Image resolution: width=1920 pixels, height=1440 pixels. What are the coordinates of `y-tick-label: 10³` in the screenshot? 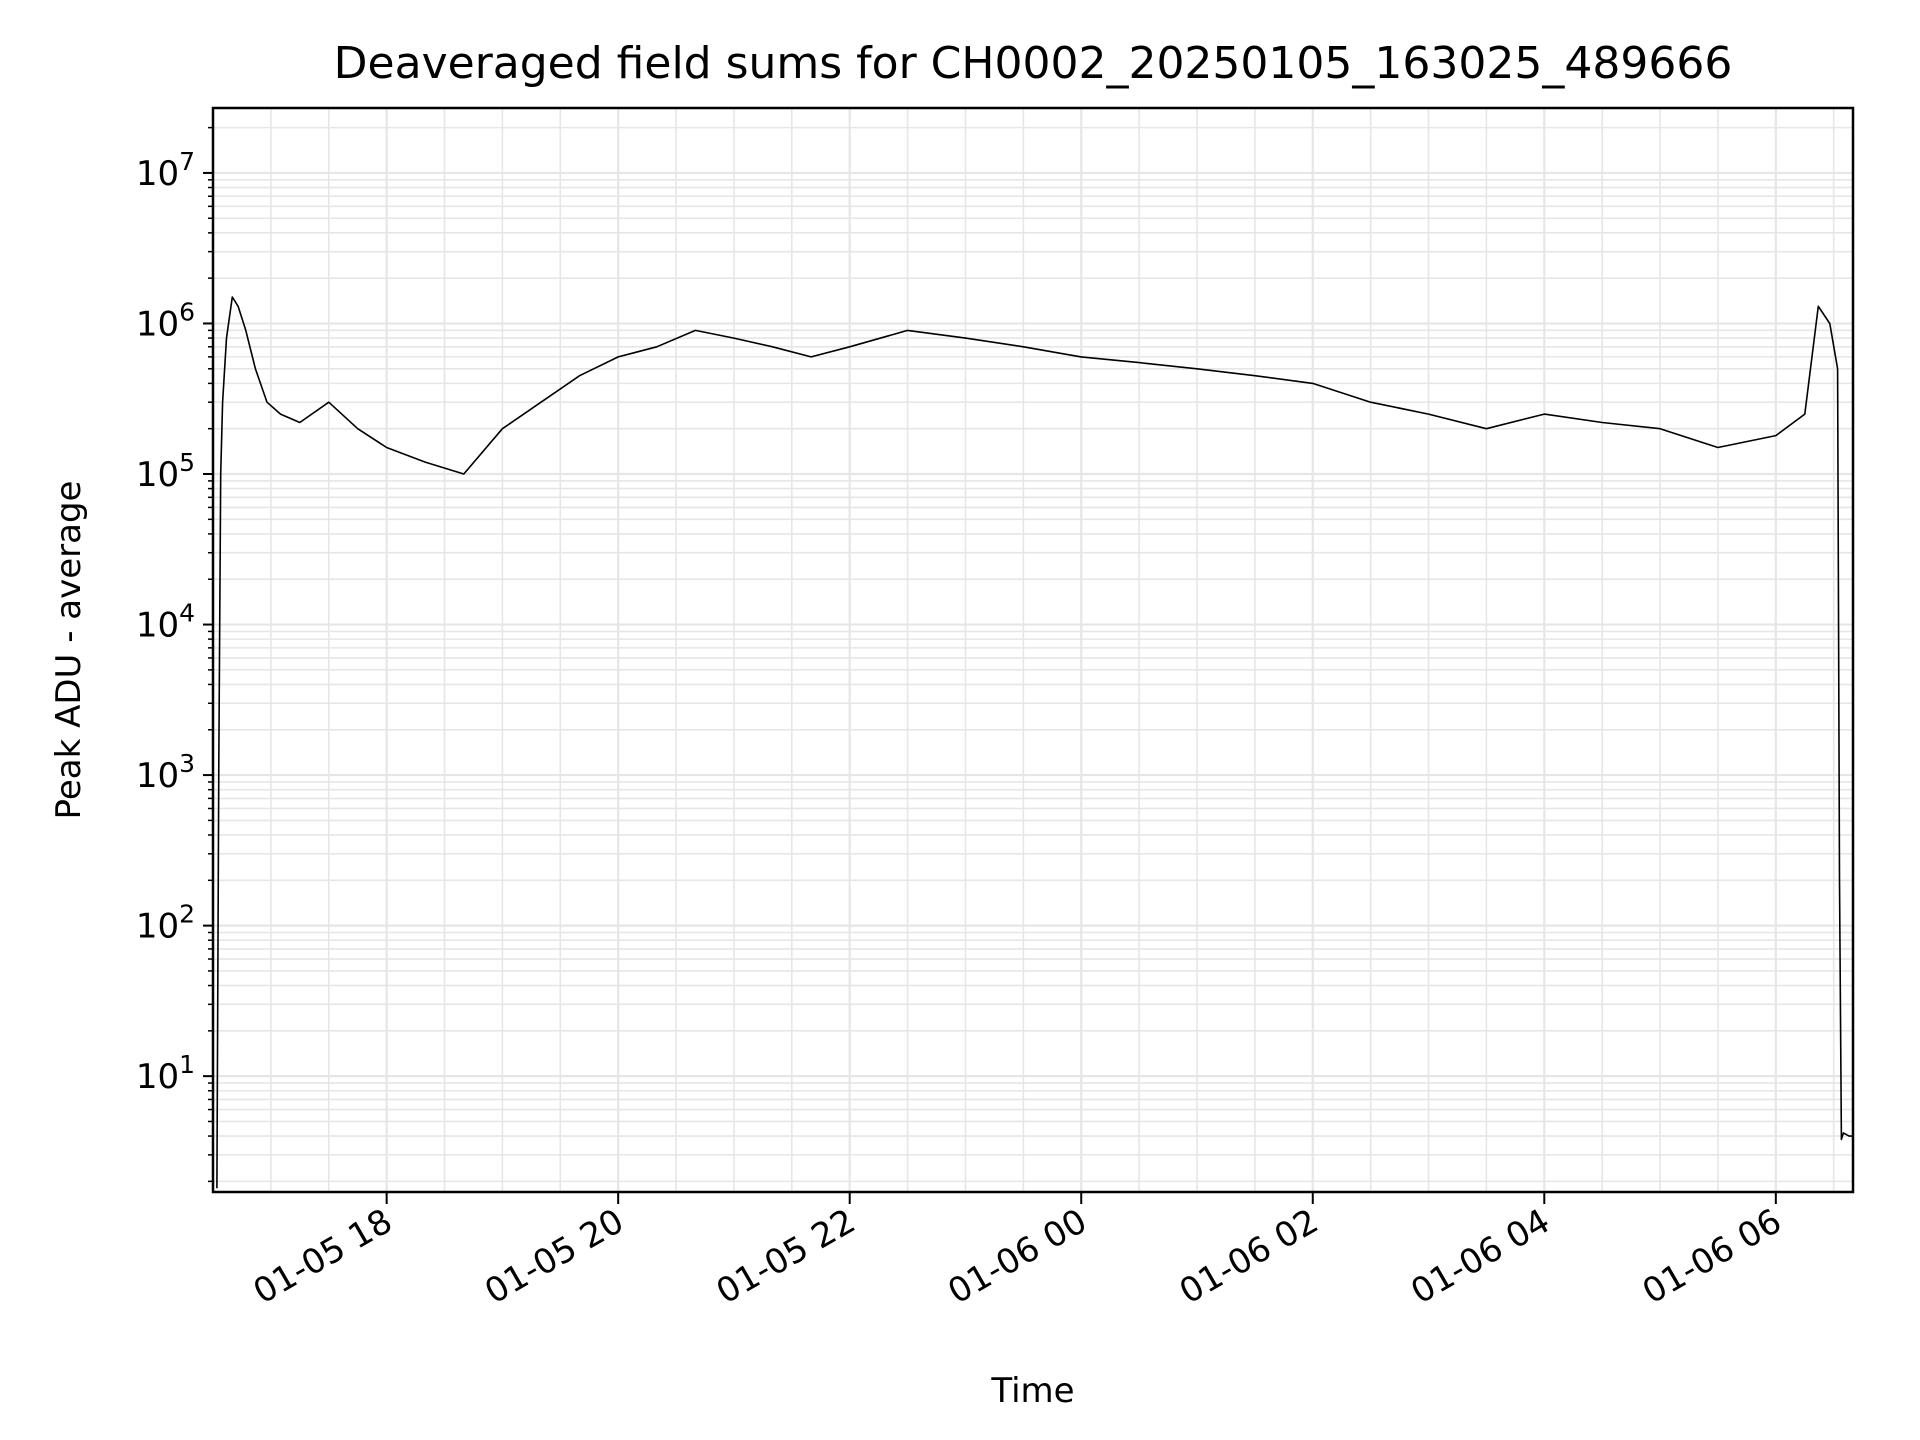 It's located at (165, 772).